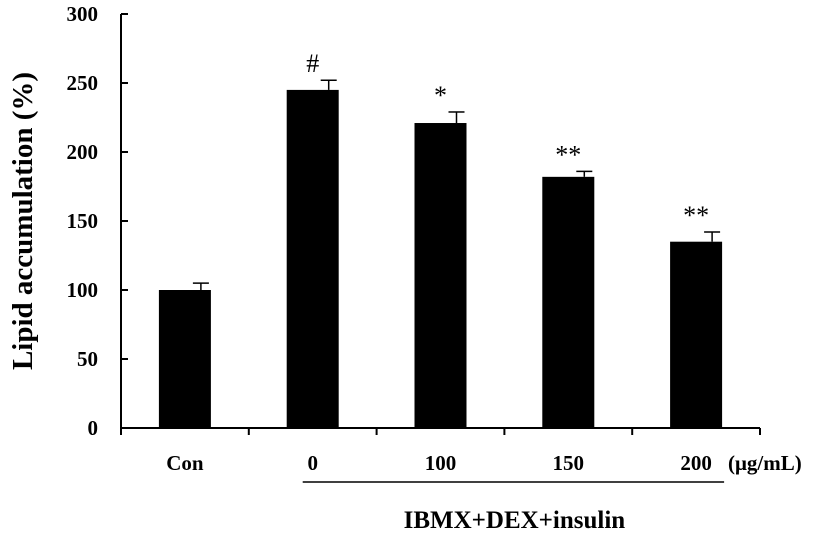  I want to click on group-label: IBMX+DEX+insulin, so click(515, 520).